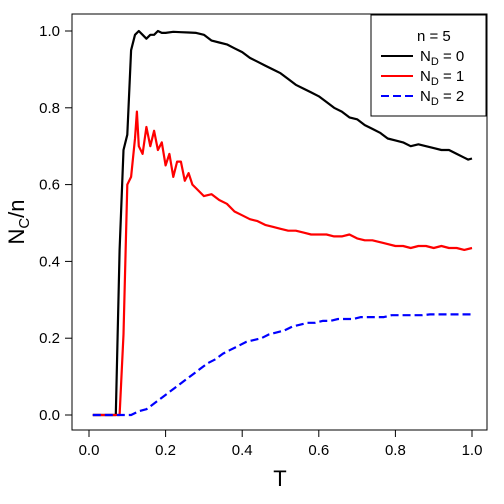  Describe the element at coordinates (49, 415) in the screenshot. I see `y-tick-label: 0.0` at that location.